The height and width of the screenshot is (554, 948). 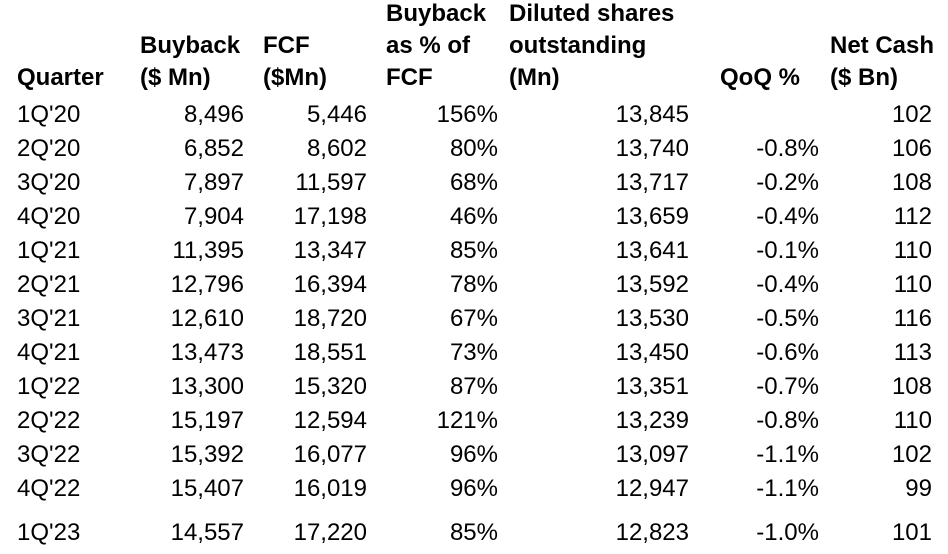 I want to click on cell-fcf: 16,019, so click(x=330, y=488).